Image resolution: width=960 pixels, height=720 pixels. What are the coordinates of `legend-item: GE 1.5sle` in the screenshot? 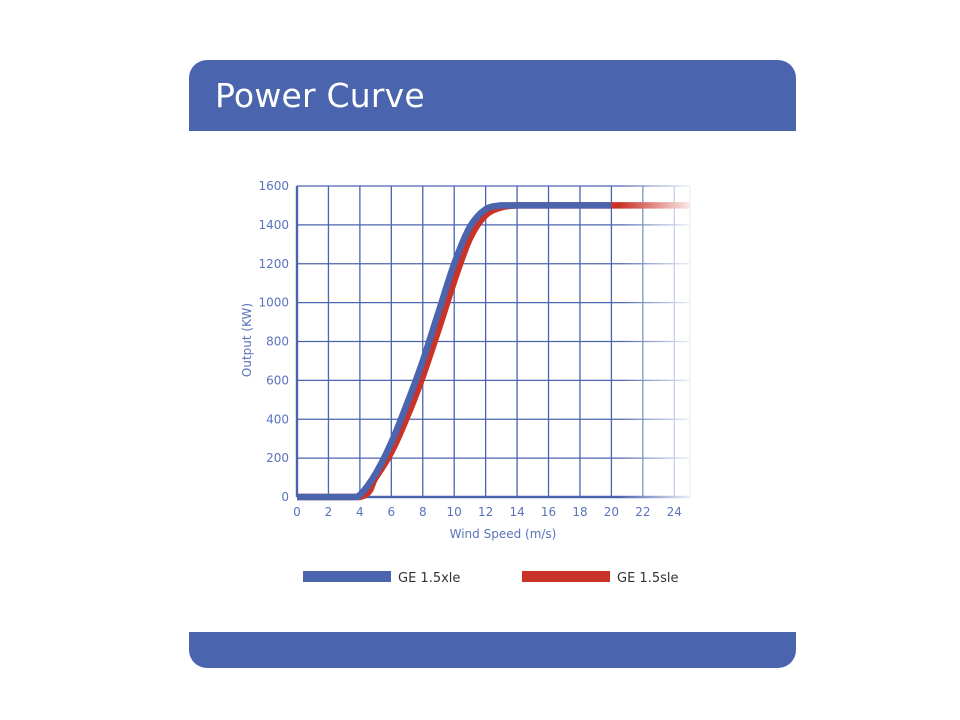 It's located at (600, 578).